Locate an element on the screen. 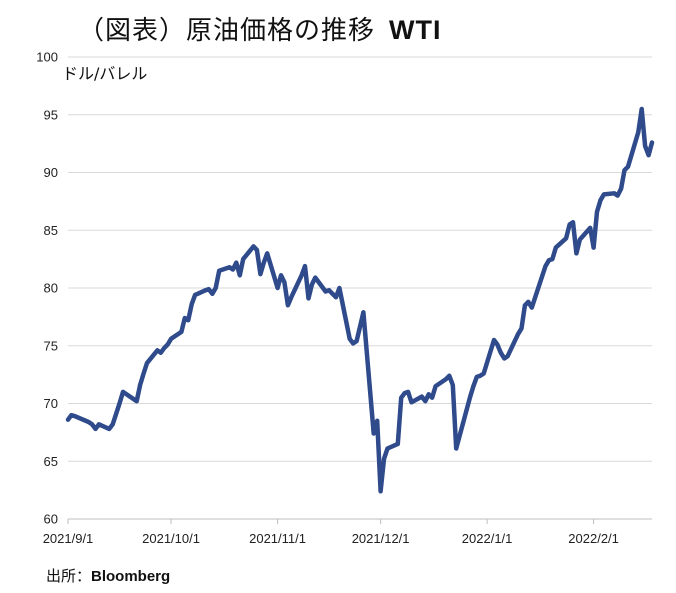 This screenshot has width=676, height=593. y-axis-ticks: 60 65 70 75 80 85 90 95 100 is located at coordinates (47, 288).